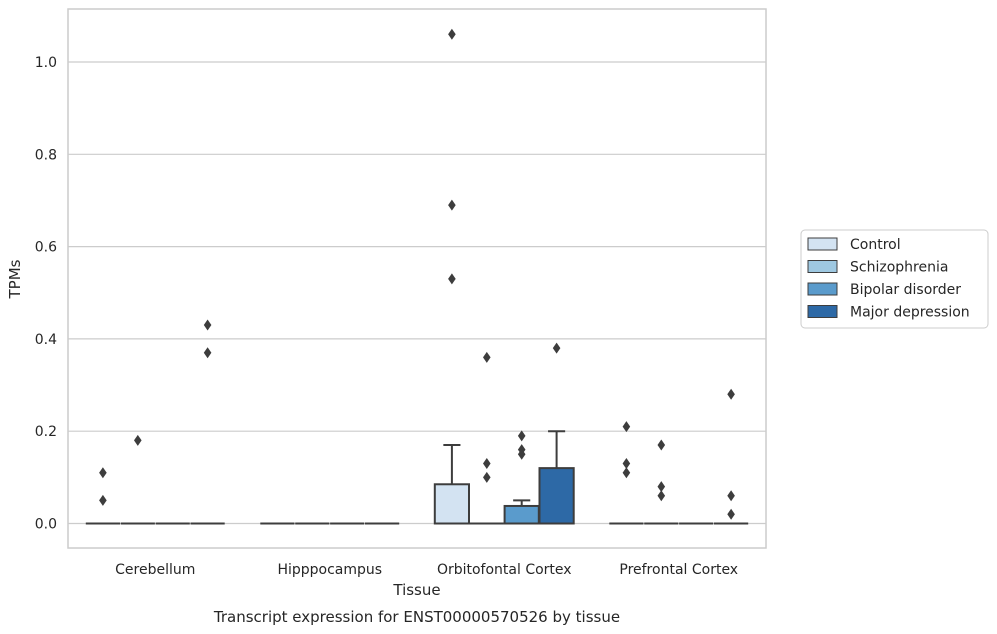  I want to click on legend-label: Schizophrenia, so click(899, 268).